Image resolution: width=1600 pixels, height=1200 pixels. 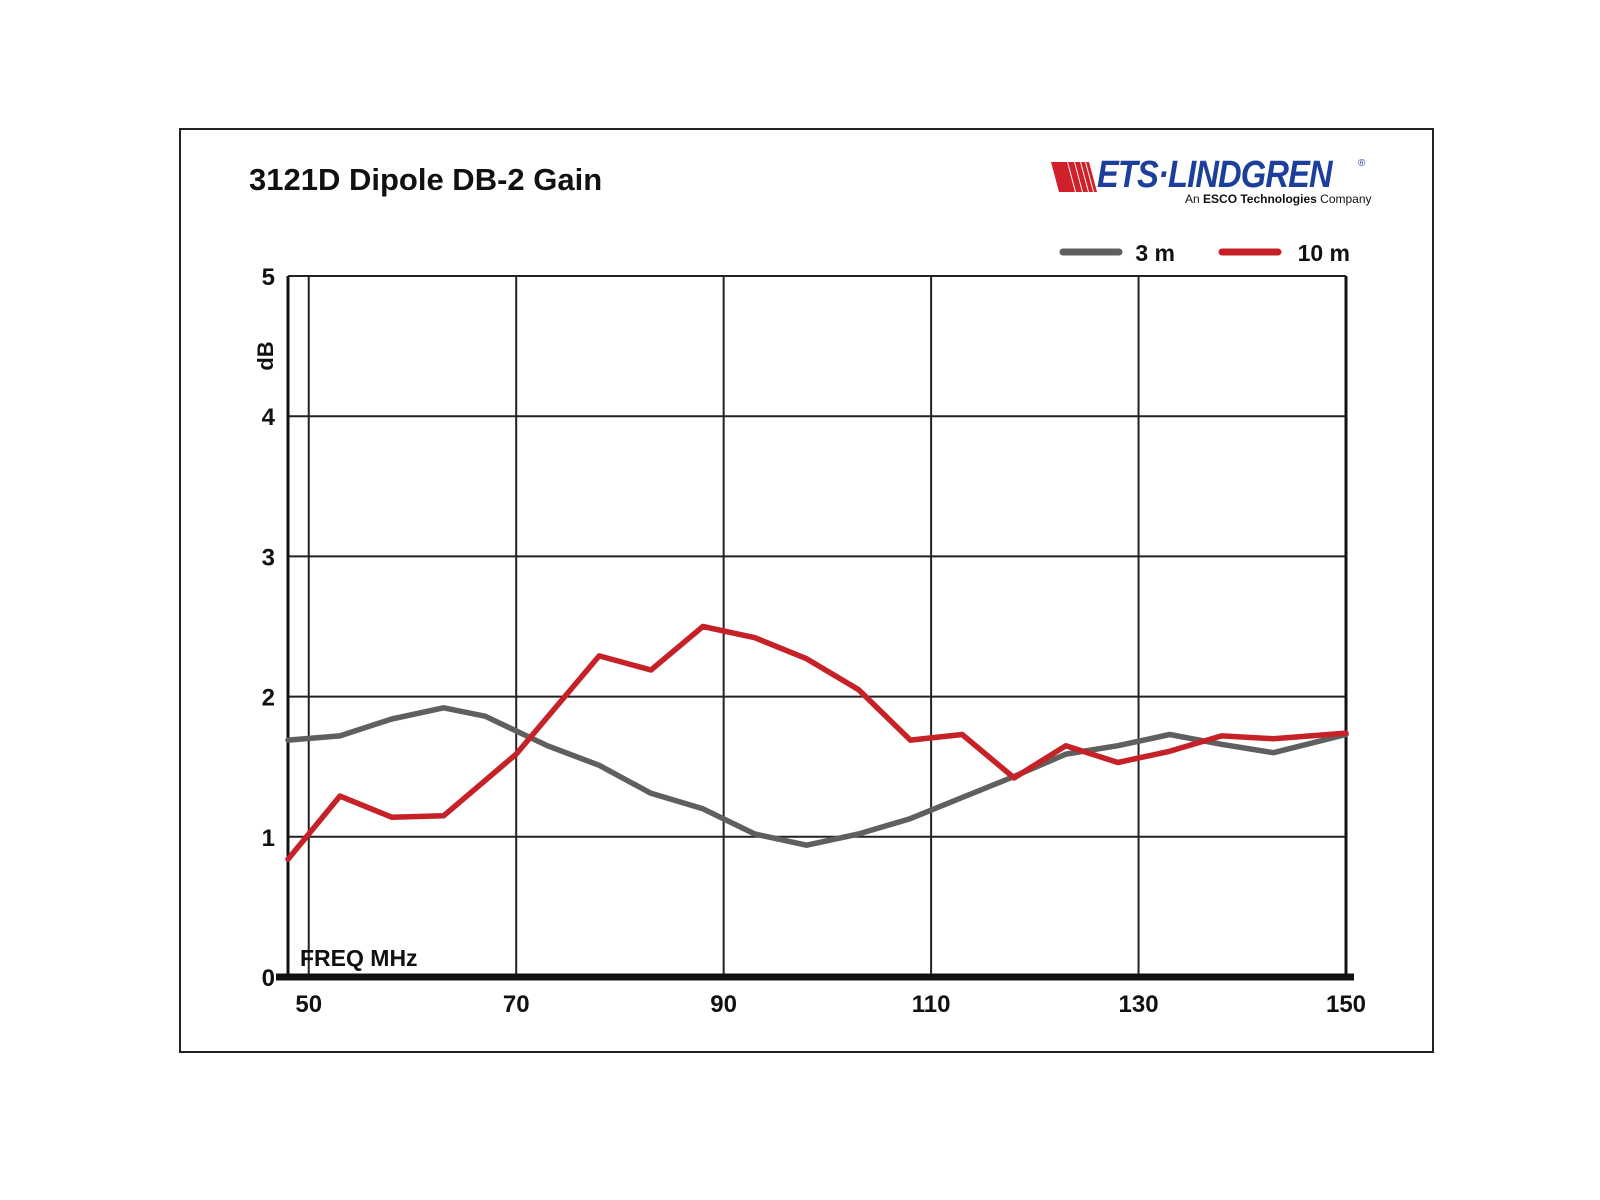 I want to click on x-tick-label-110: 110, so click(x=931, y=1004).